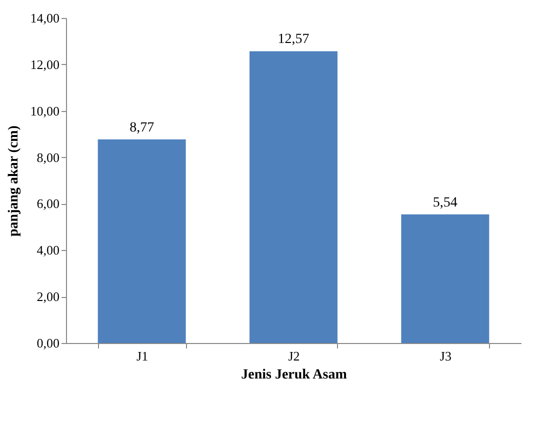 This screenshot has width=545, height=430. Describe the element at coordinates (48, 204) in the screenshot. I see `y-tick-label: 6,00` at that location.